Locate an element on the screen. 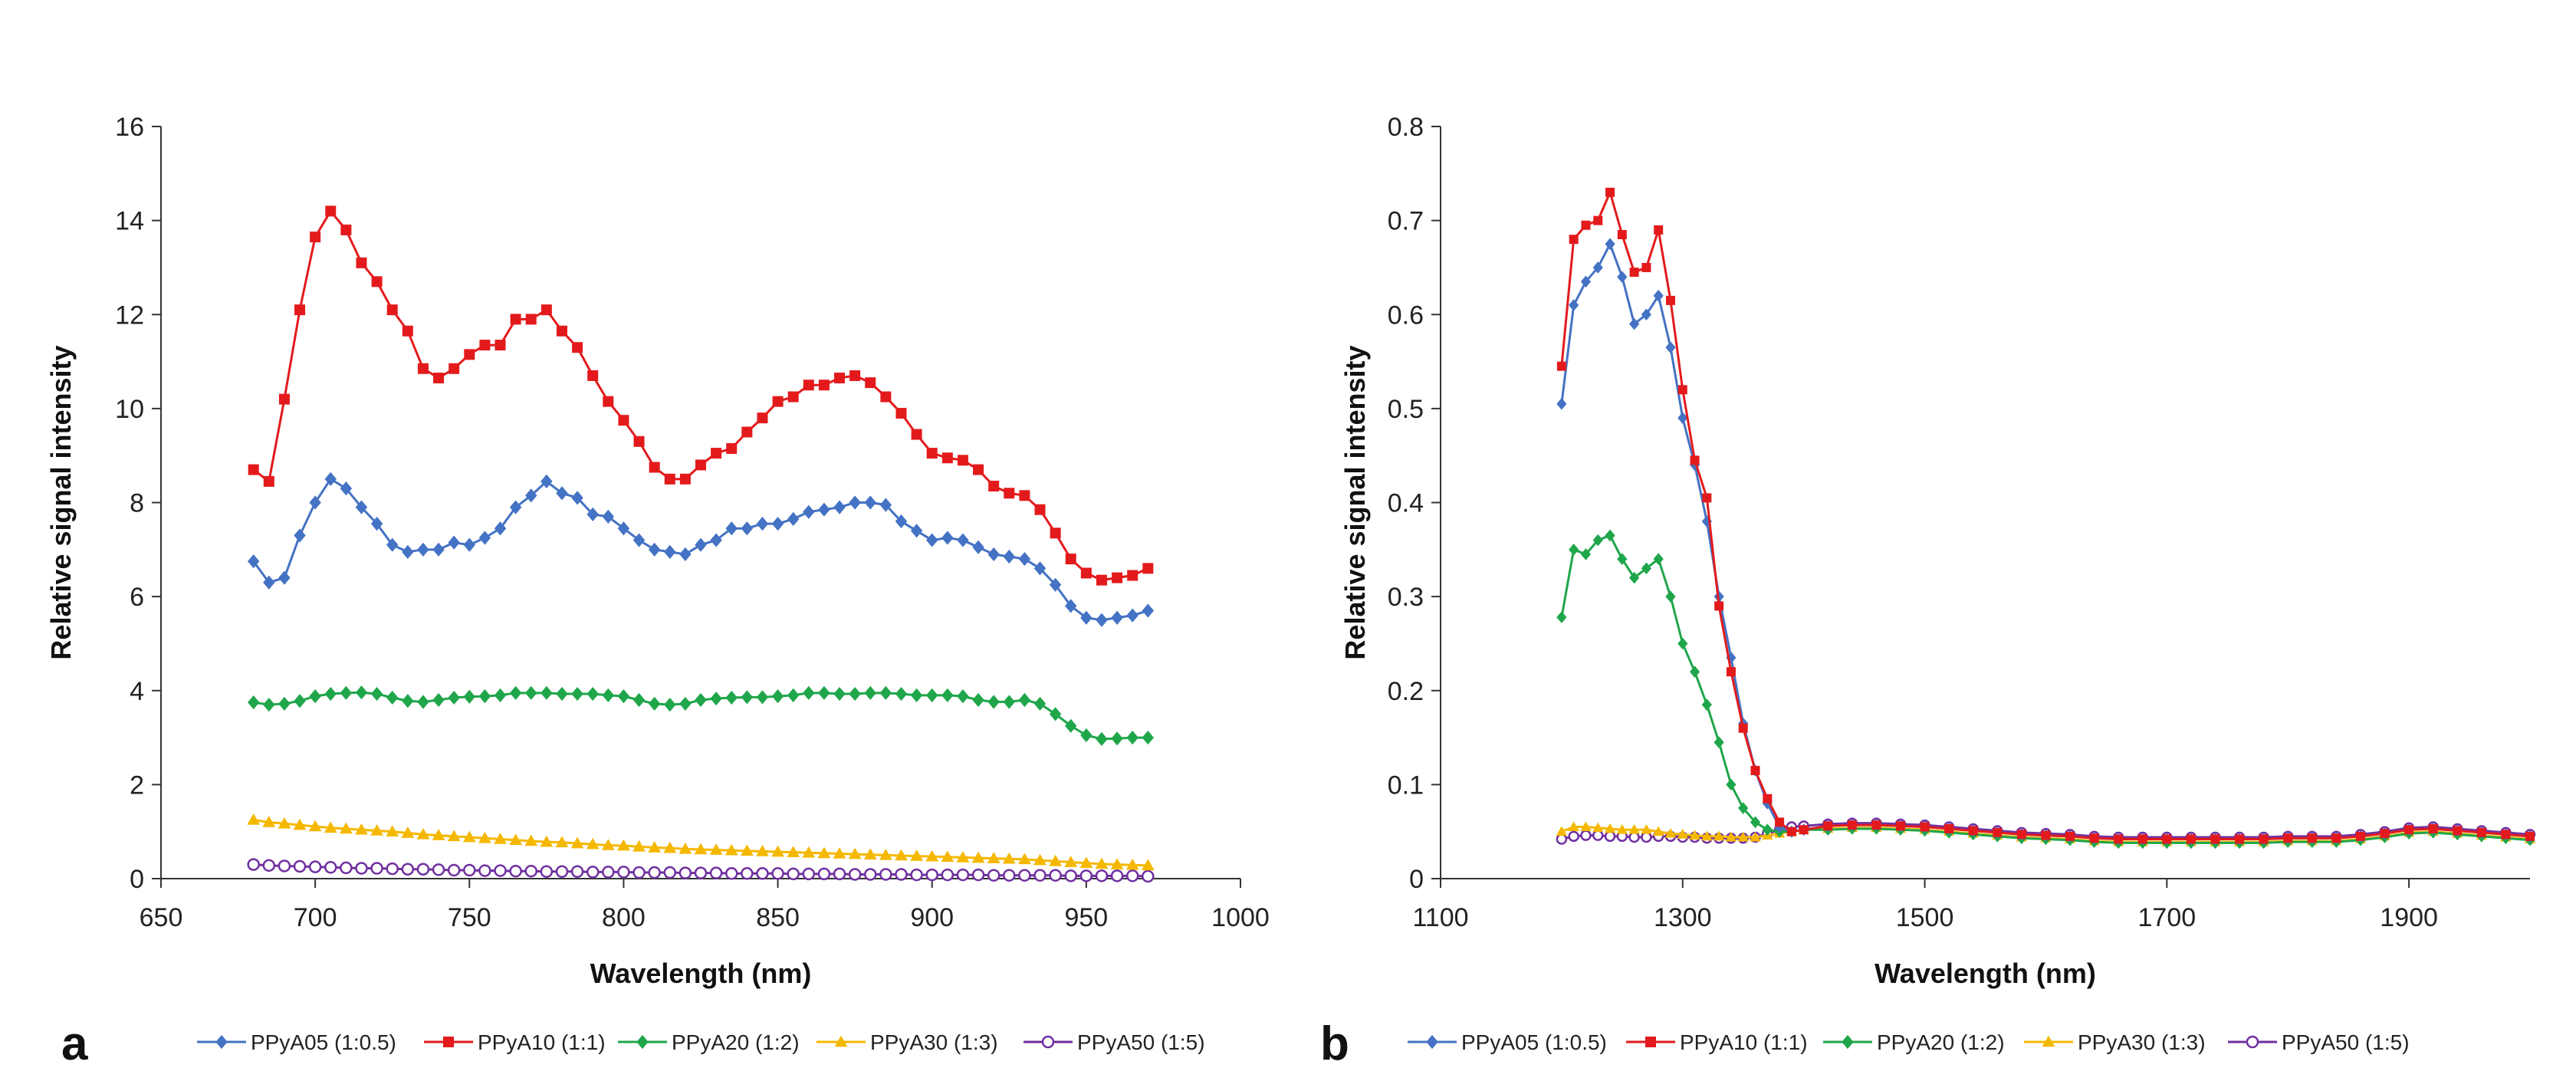 Image resolution: width=2576 pixels, height=1091 pixels. y-tick-label: 0.5 is located at coordinates (1406, 409).